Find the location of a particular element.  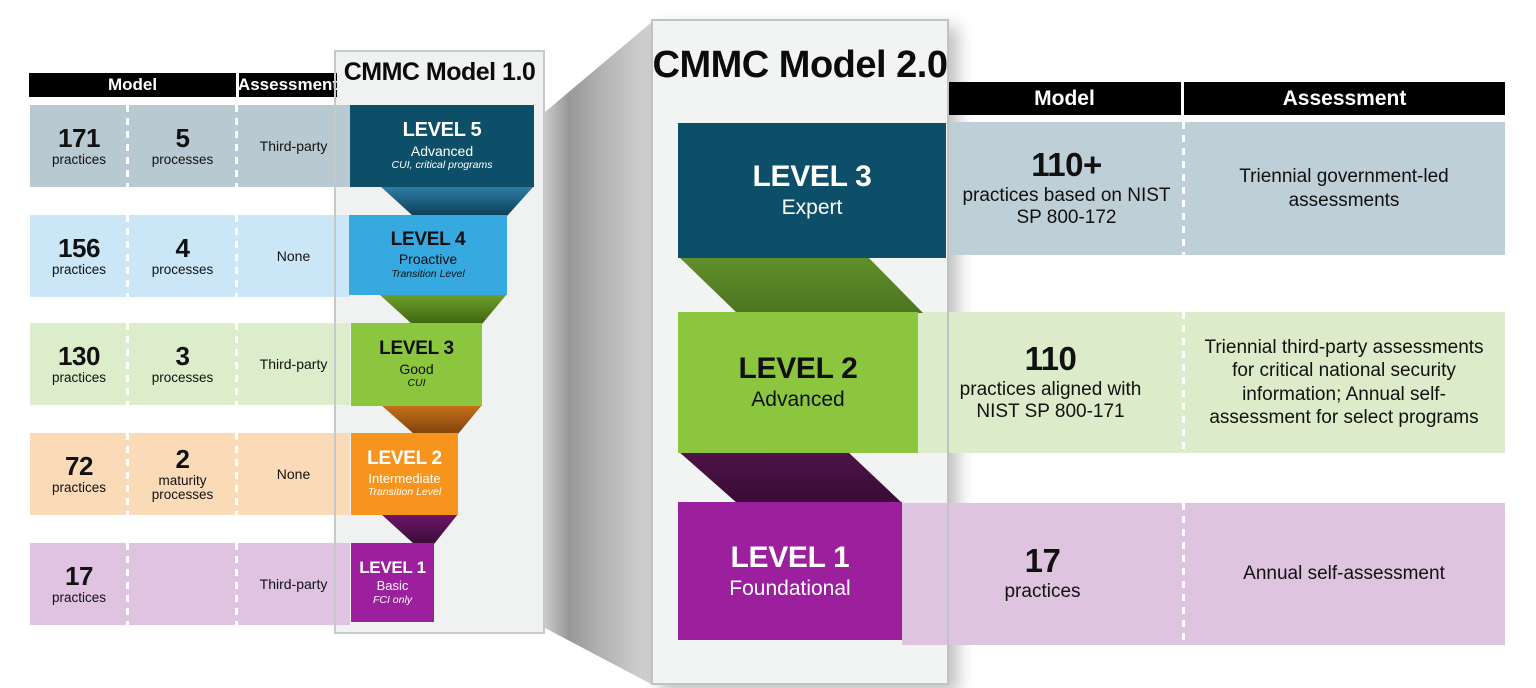

practices-number: 110+ is located at coordinates (1066, 164).